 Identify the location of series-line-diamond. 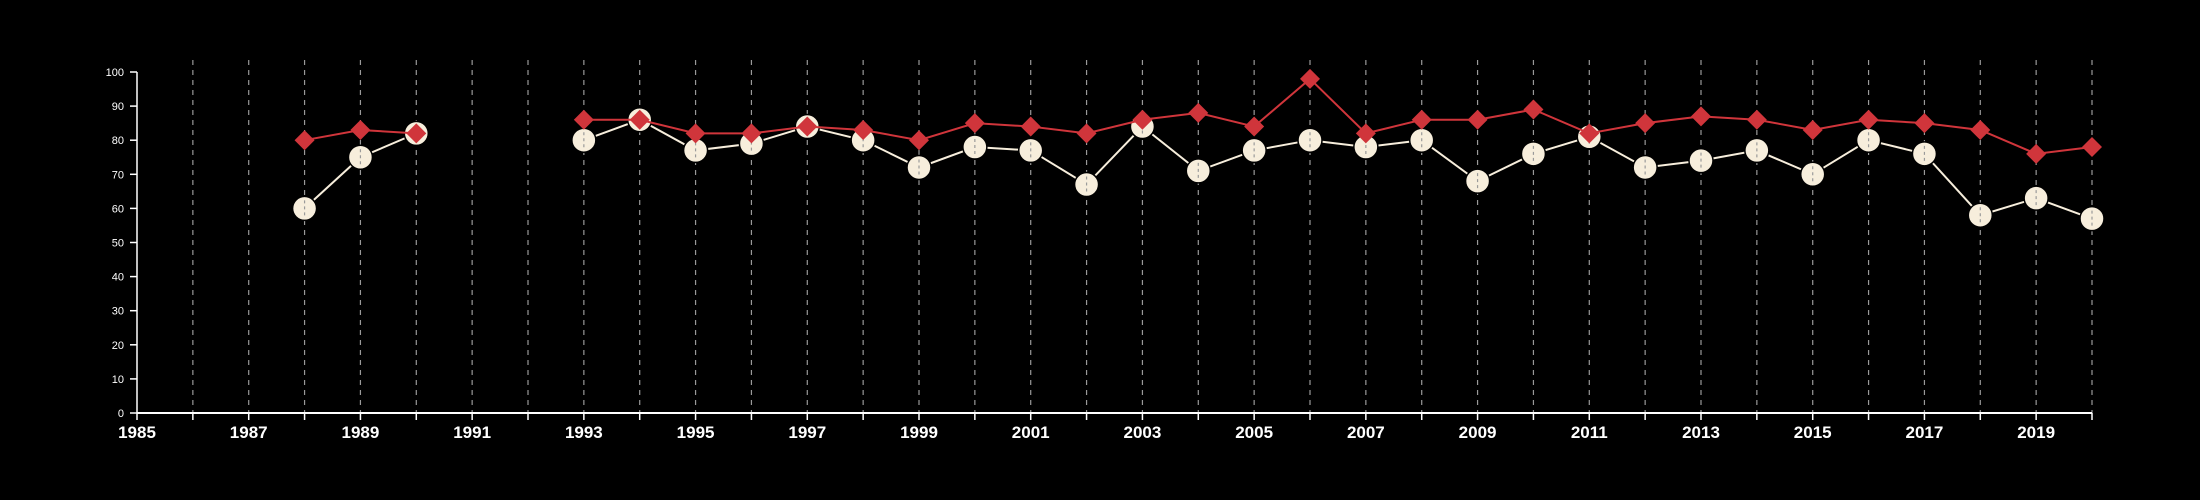
(1338, 116).